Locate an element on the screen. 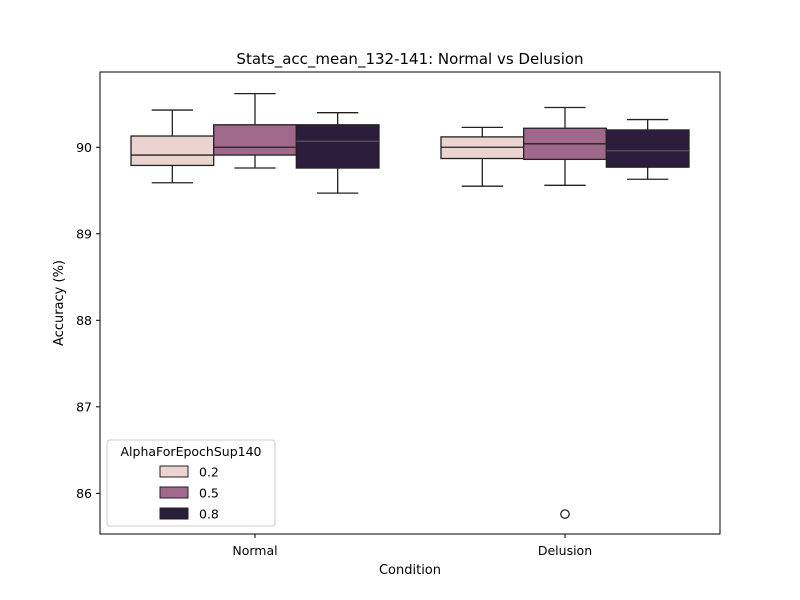 The width and height of the screenshot is (800, 600). y-tick-label: 86 is located at coordinates (84, 493).